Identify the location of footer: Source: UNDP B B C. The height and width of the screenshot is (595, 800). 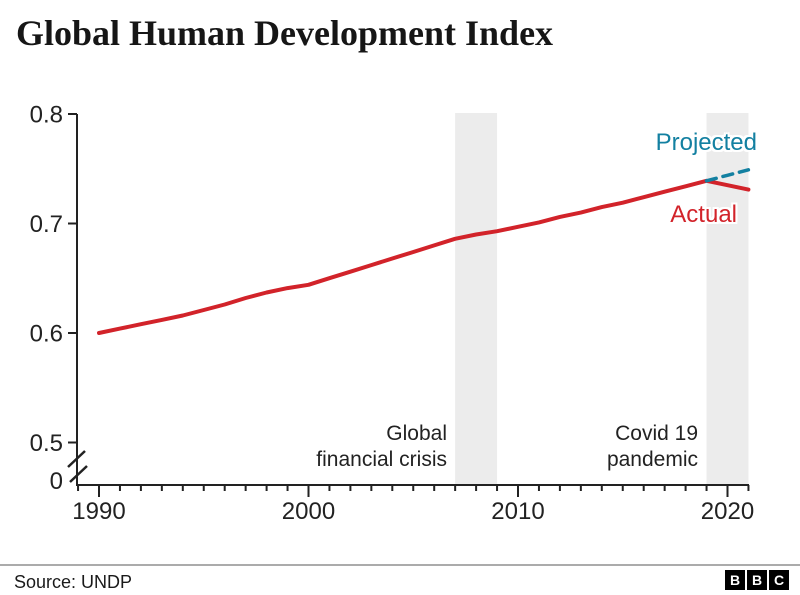
(400, 579).